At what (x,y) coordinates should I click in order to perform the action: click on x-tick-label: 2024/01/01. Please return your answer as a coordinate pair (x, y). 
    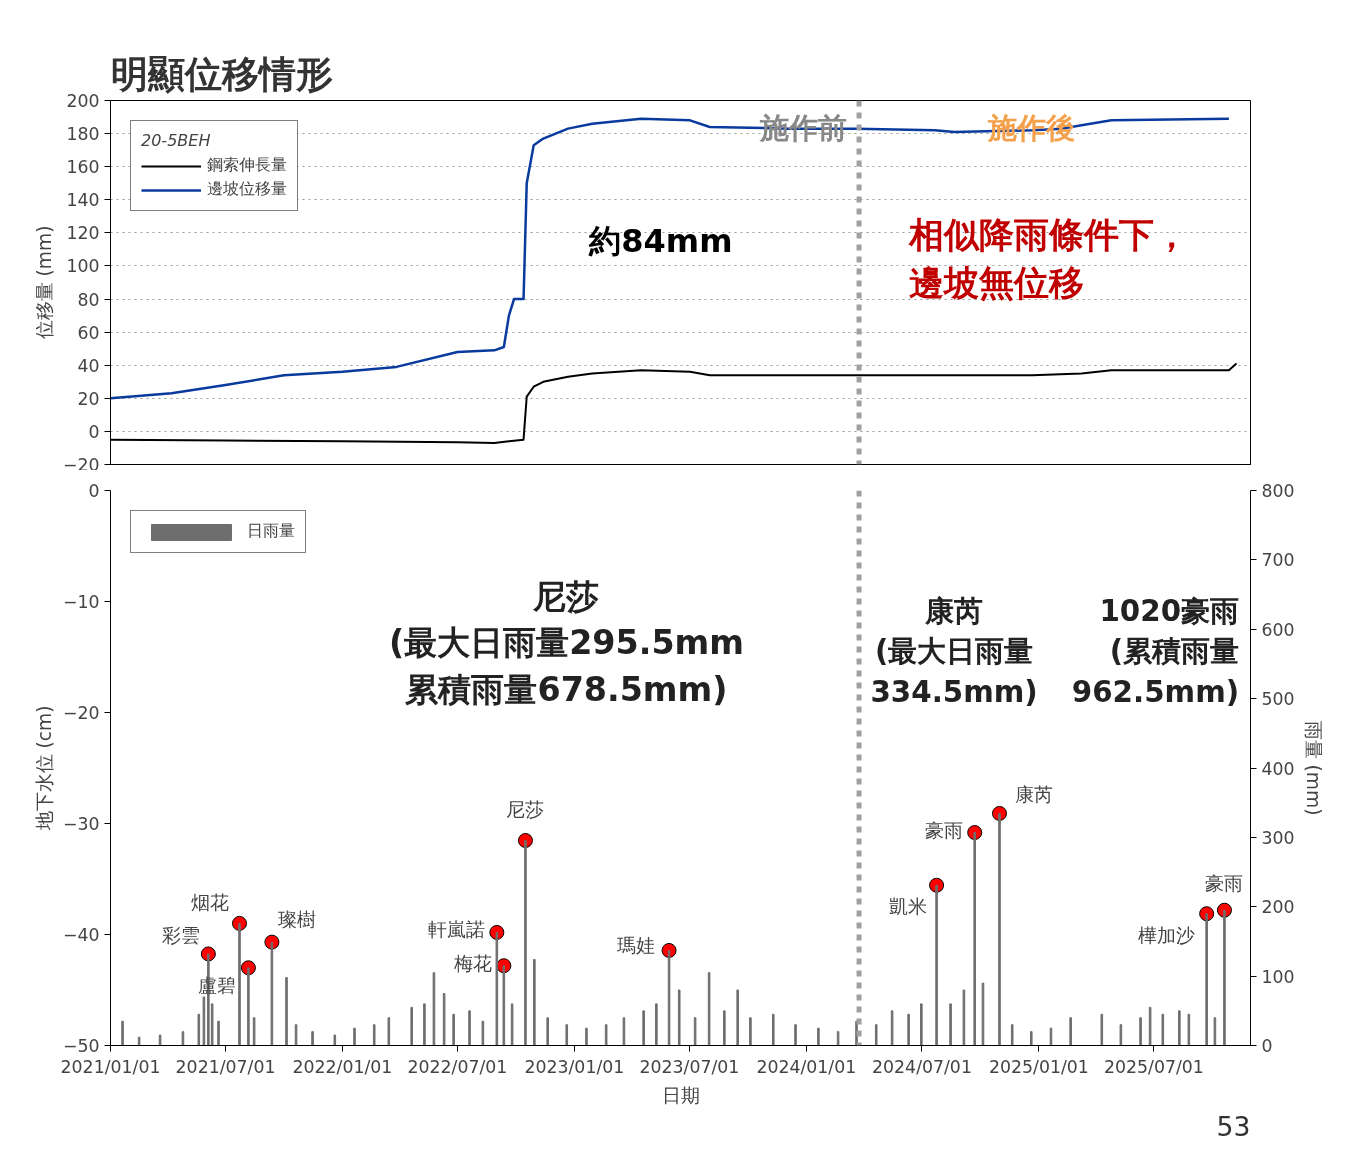
    Looking at the image, I should click on (806, 1066).